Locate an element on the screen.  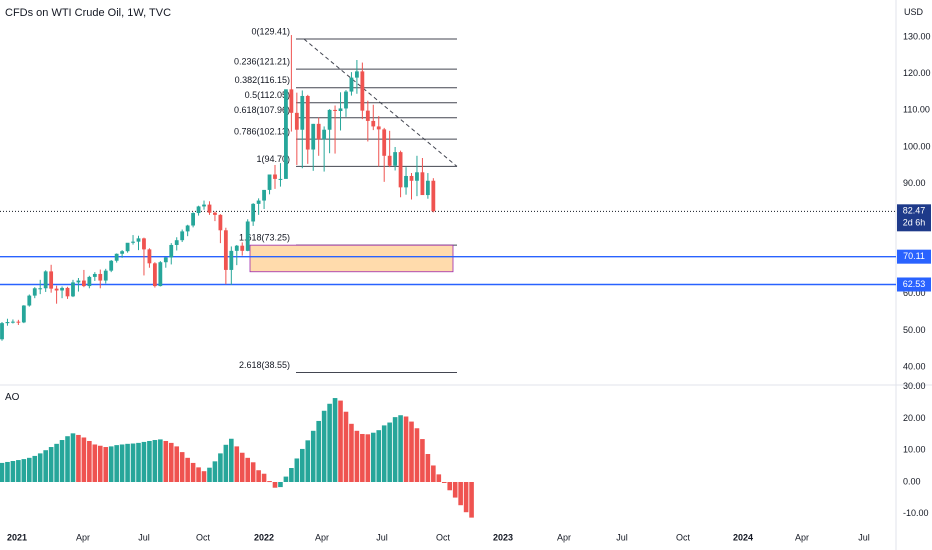
level-label-bg is located at coordinates (914, 284).